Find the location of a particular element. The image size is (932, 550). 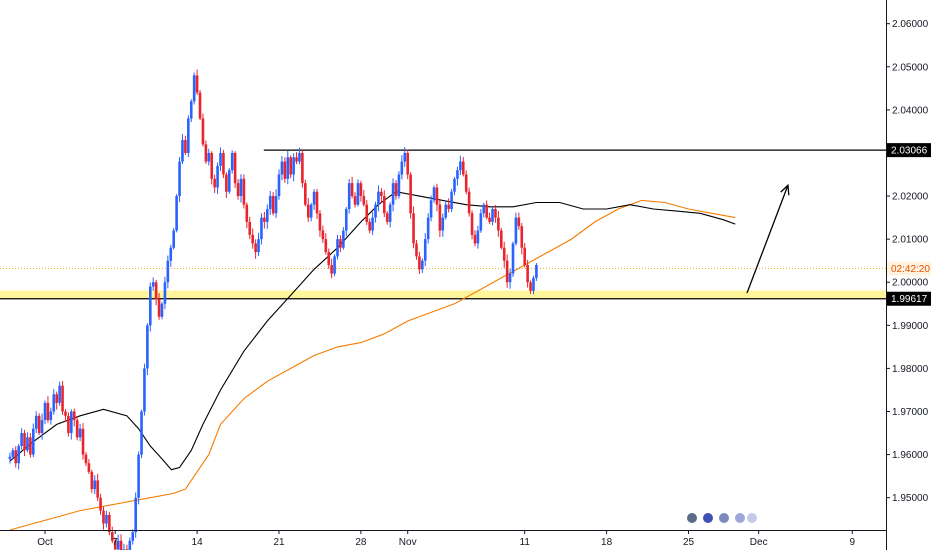

price-tick-label: 1.95000 is located at coordinates (910, 498).